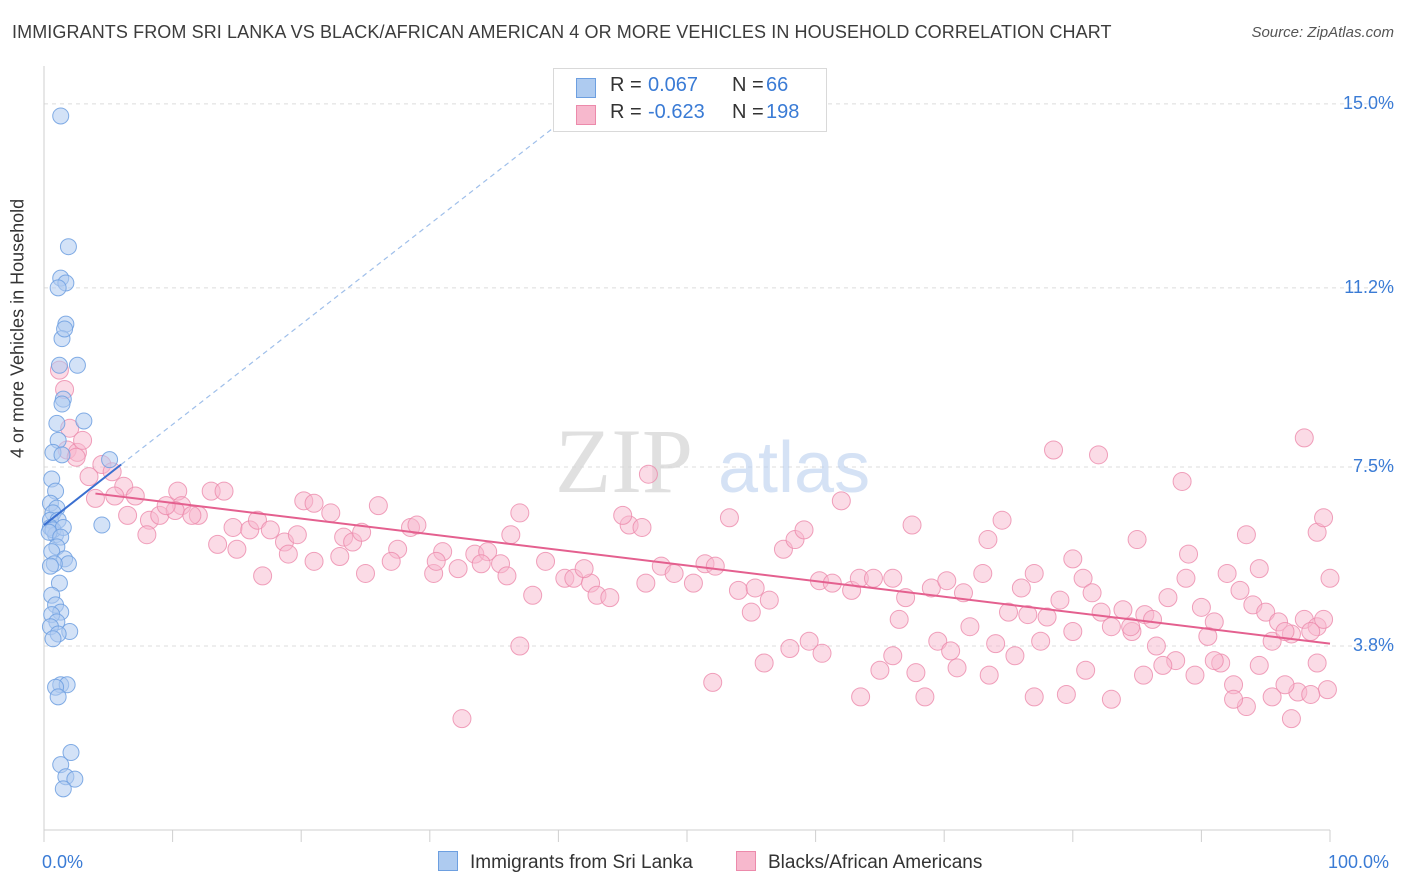 This screenshot has height=892, width=1406. I want to click on bottom-legend-sri-lanka: Immigrants from Sri Lanka, so click(565, 862).